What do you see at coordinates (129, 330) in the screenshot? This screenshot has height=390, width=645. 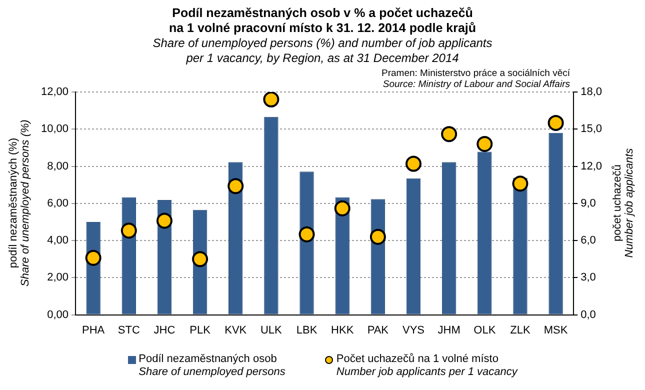 I see `x-tick-label: STC` at bounding box center [129, 330].